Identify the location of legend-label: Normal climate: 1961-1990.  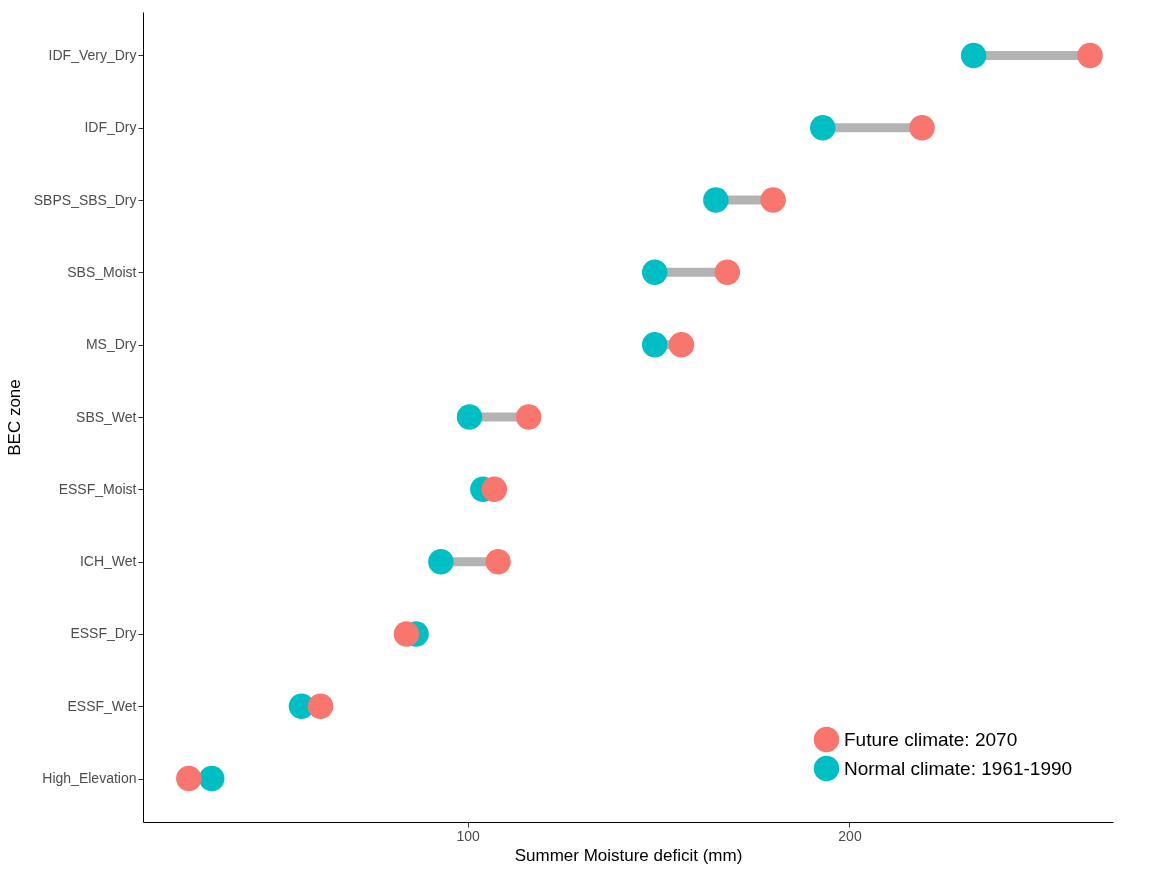
(958, 768).